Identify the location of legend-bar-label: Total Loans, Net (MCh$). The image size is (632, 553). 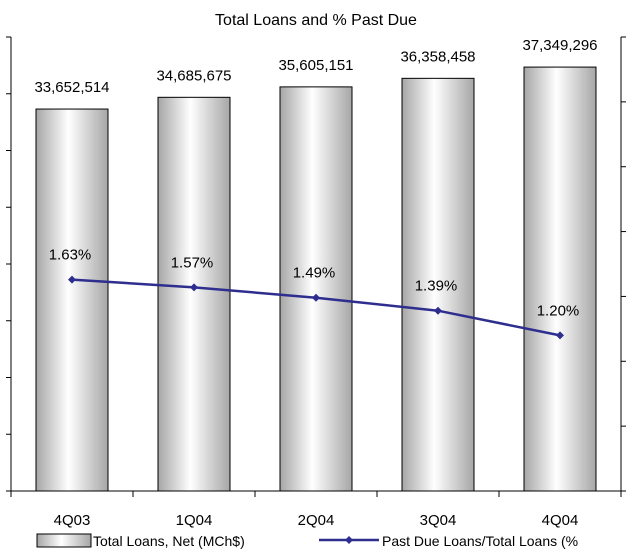
(169, 541).